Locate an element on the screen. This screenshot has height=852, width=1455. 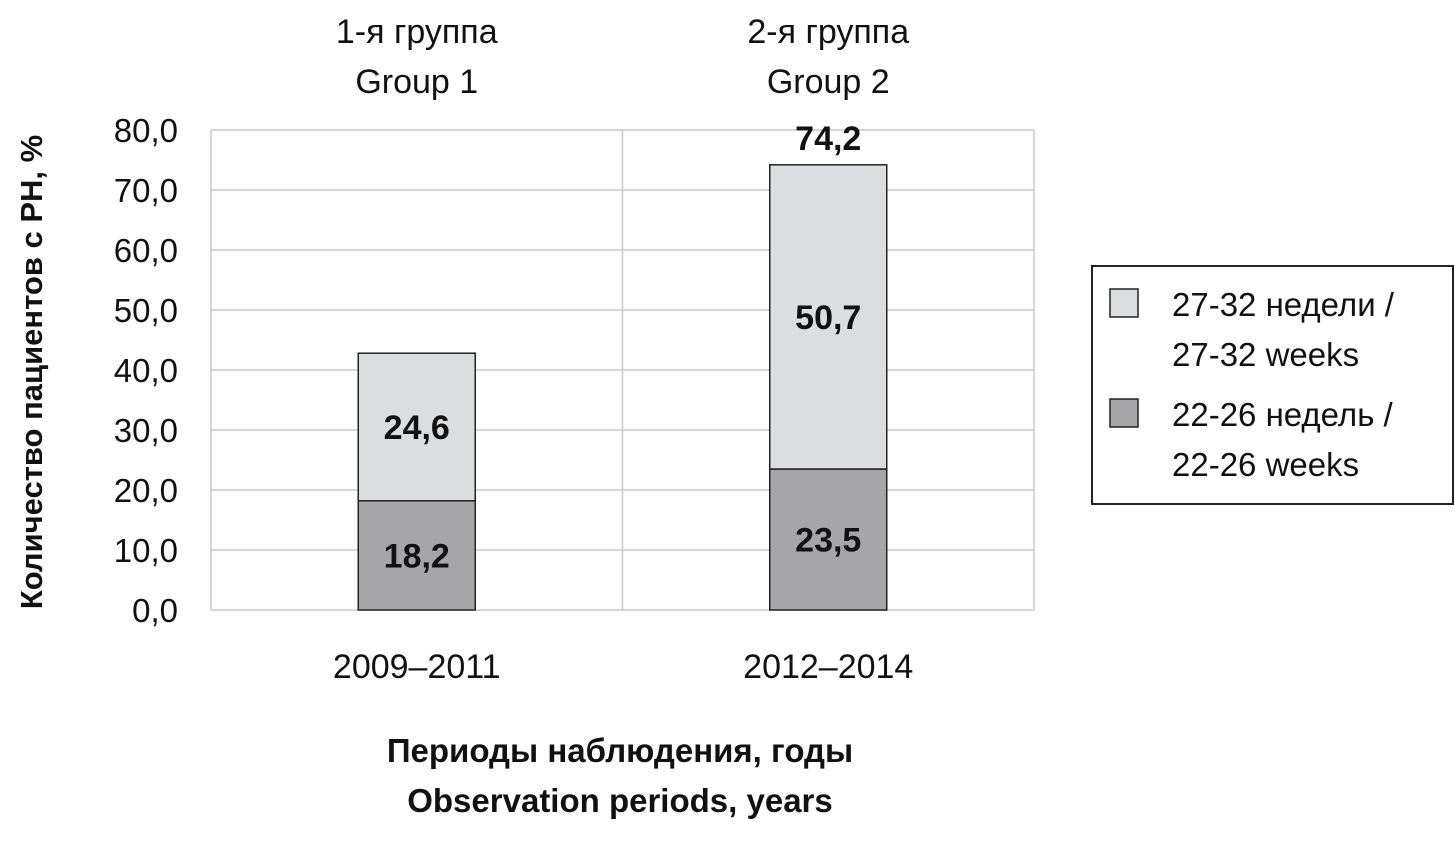
y-tick-label: 20,0 is located at coordinates (146, 490).